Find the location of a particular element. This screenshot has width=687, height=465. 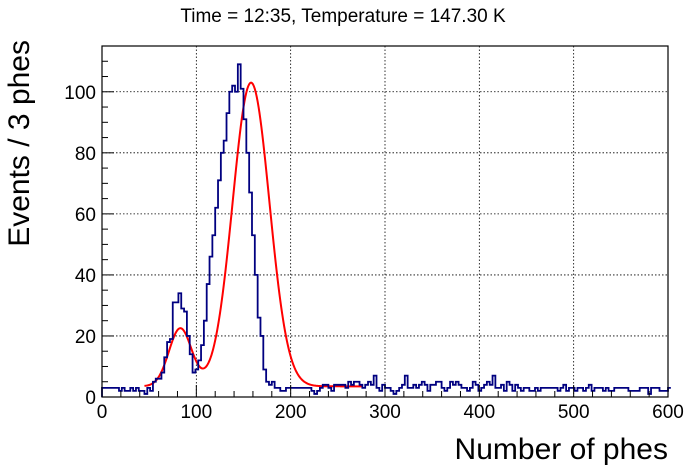

y-tick-label: 60 is located at coordinates (85, 215).